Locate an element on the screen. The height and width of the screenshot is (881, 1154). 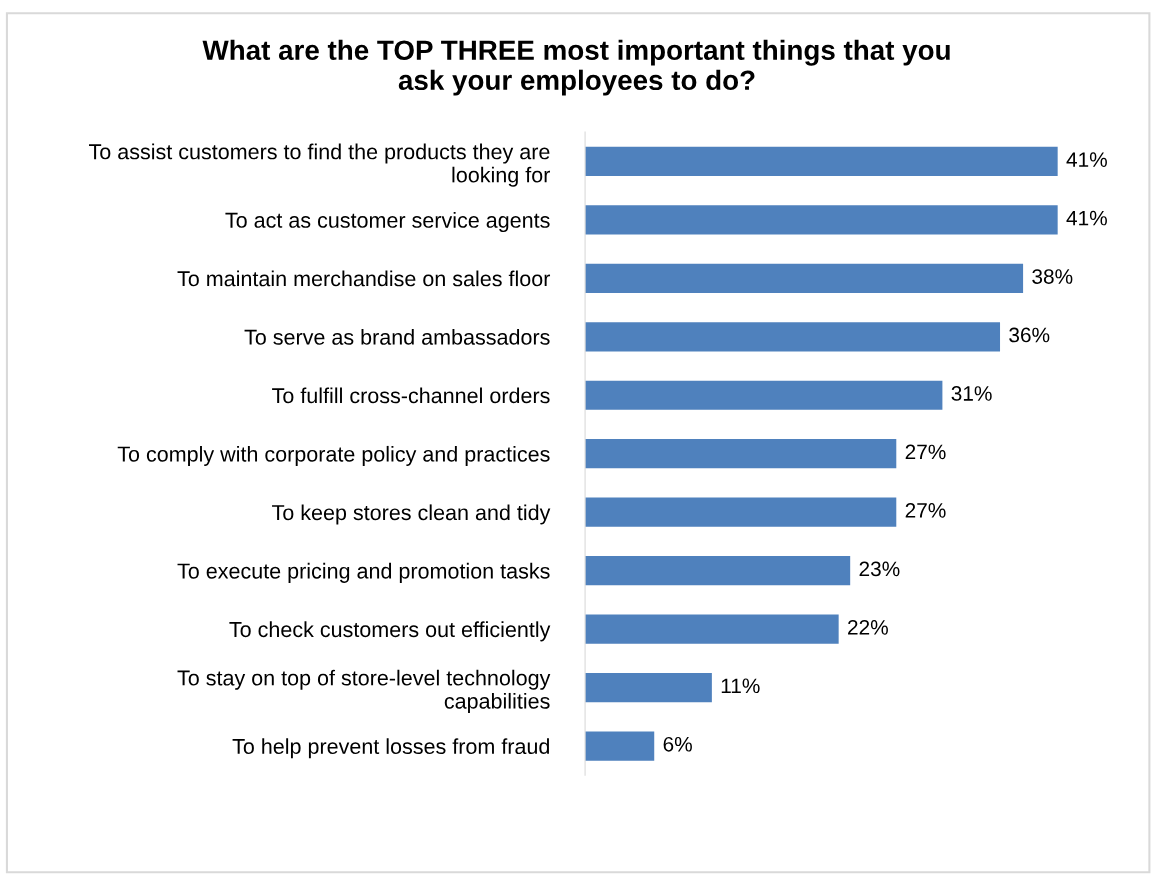
data-label: 38% is located at coordinates (1052, 276).